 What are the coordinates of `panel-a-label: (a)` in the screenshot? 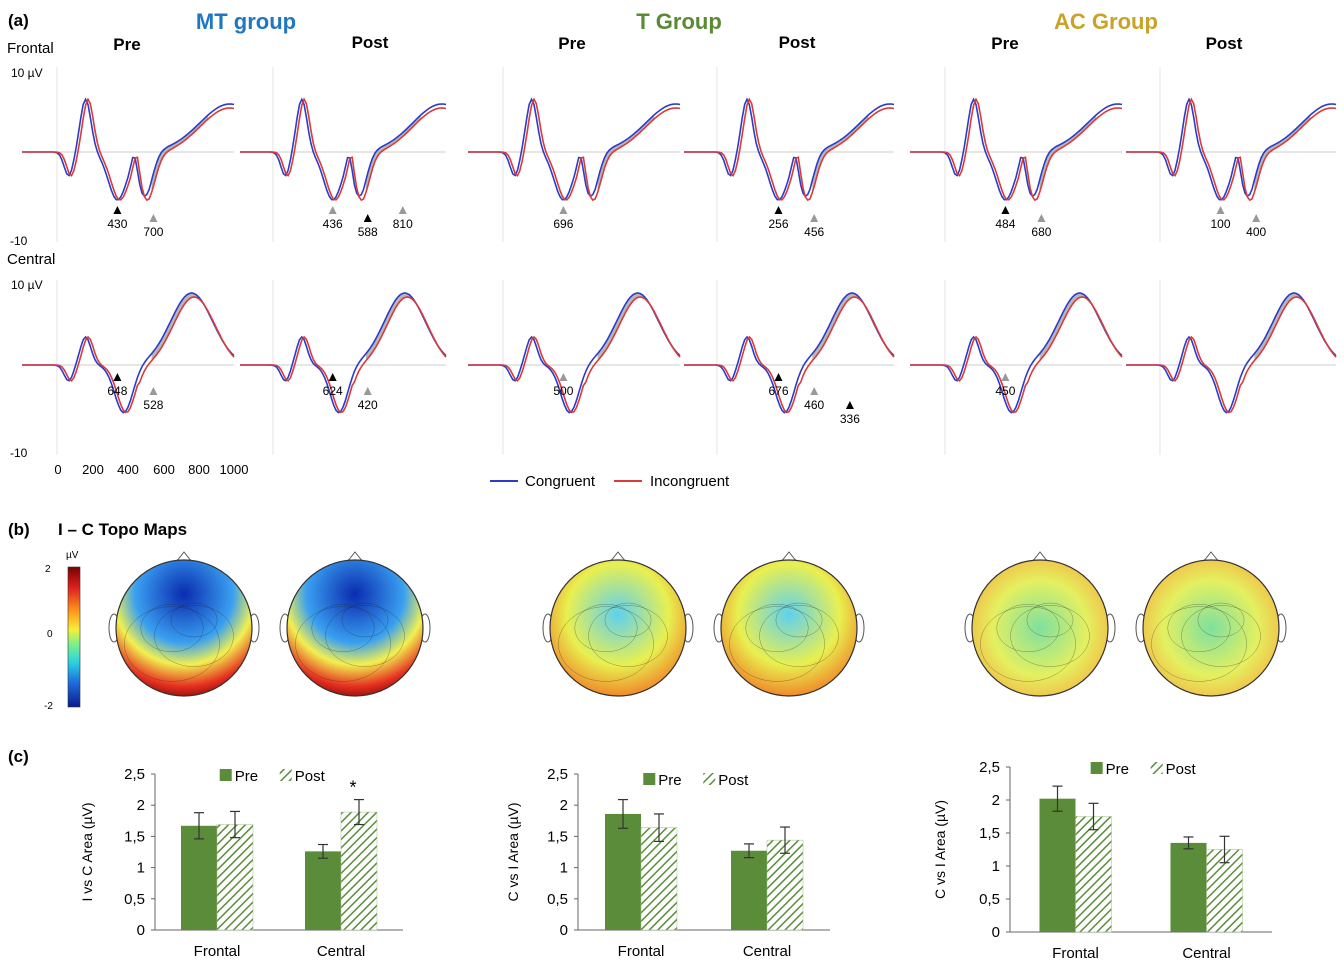 It's located at (18, 20).